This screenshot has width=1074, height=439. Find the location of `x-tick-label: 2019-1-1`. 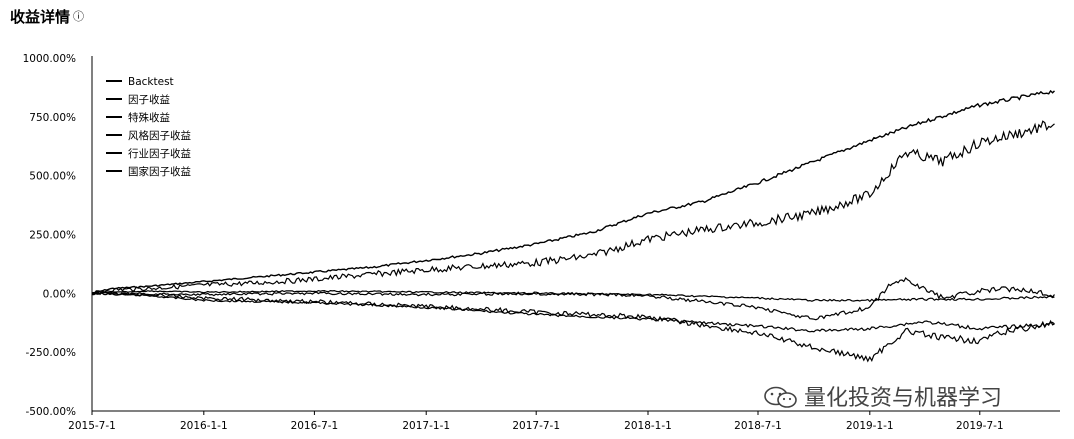

x-tick-label: 2019-1-1 is located at coordinates (870, 426).